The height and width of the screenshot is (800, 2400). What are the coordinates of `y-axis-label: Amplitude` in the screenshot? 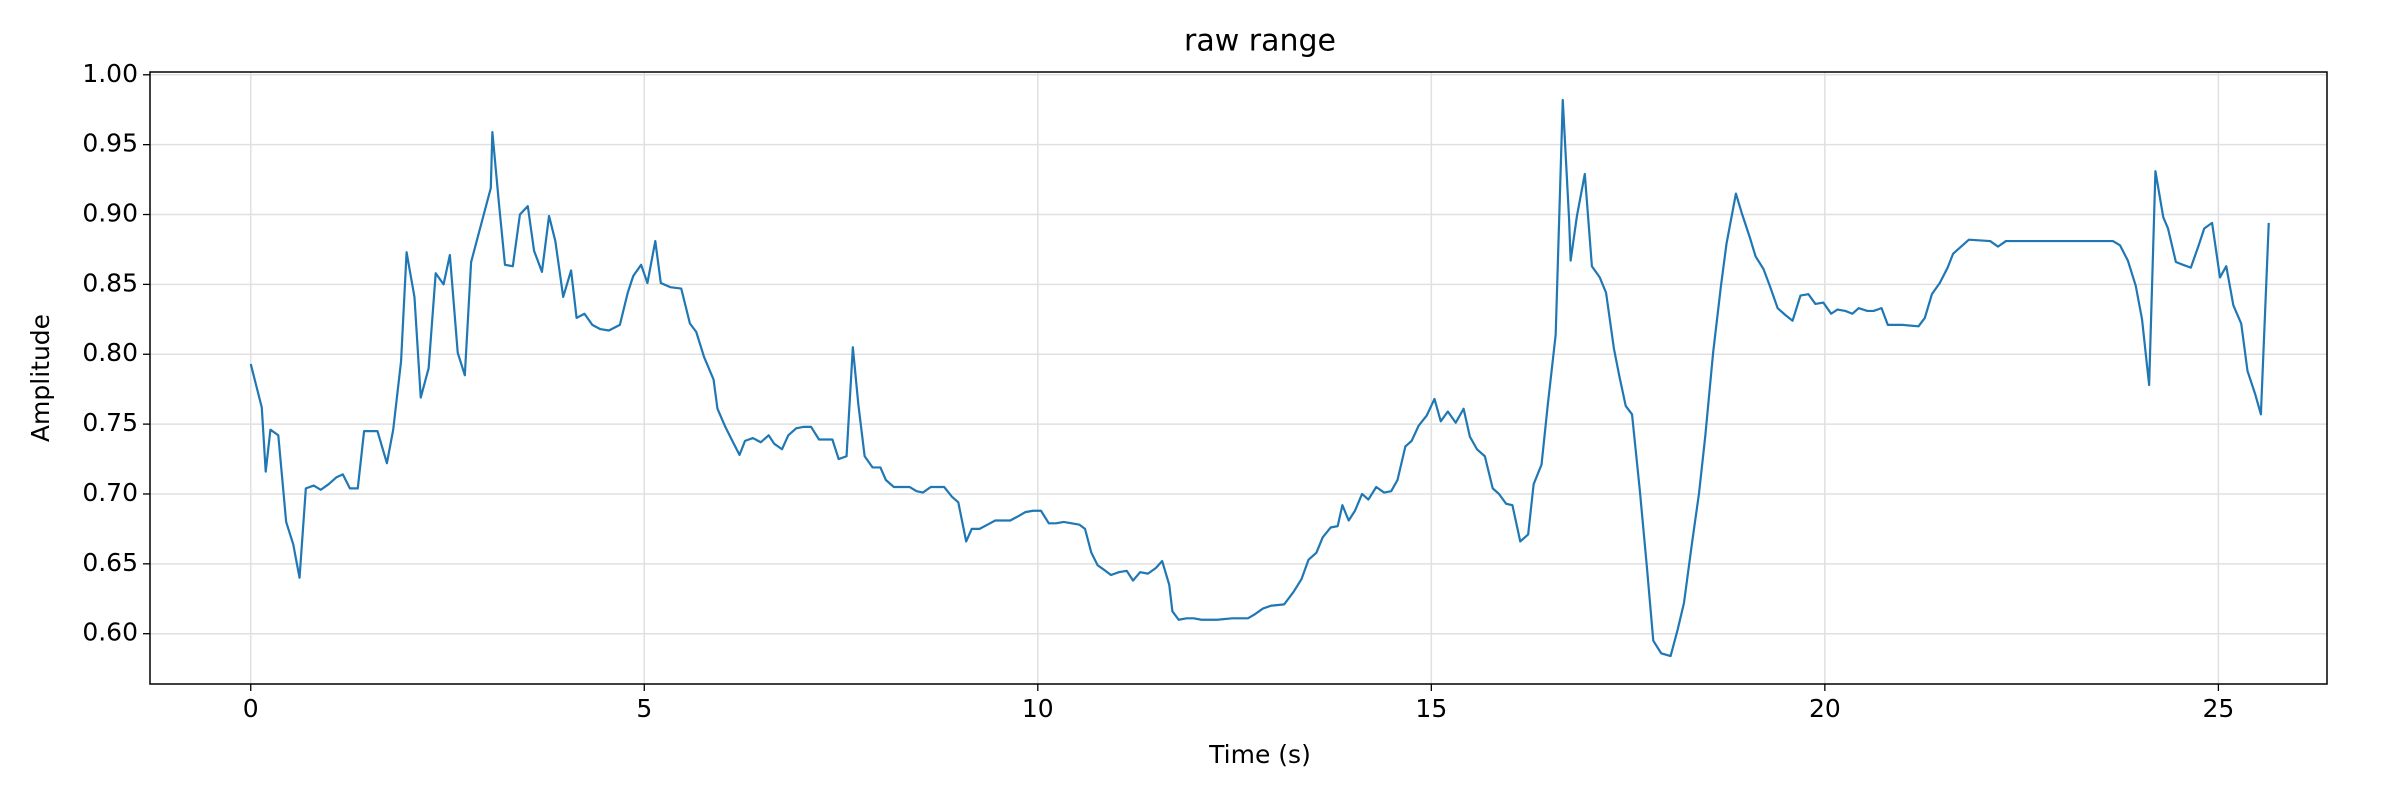 It's located at (40, 378).